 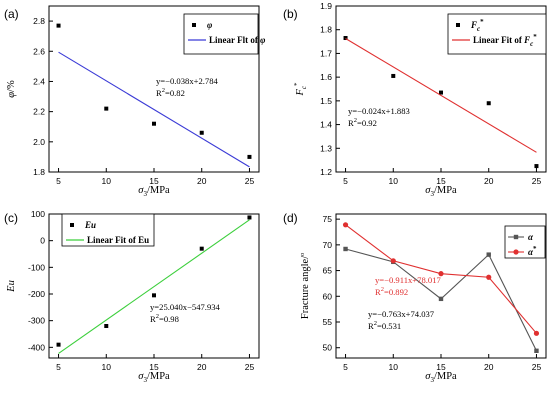 What do you see at coordinates (39, 112) in the screenshot?
I see `y-tick-label: 2.2` at bounding box center [39, 112].